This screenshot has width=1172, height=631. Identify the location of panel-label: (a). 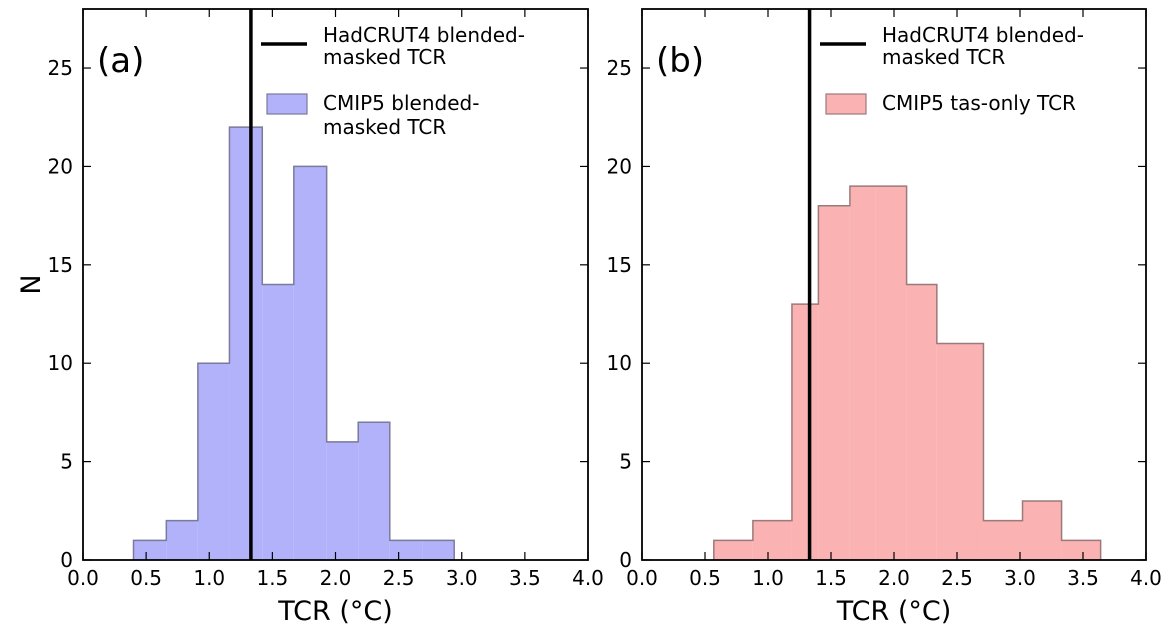
(120, 61).